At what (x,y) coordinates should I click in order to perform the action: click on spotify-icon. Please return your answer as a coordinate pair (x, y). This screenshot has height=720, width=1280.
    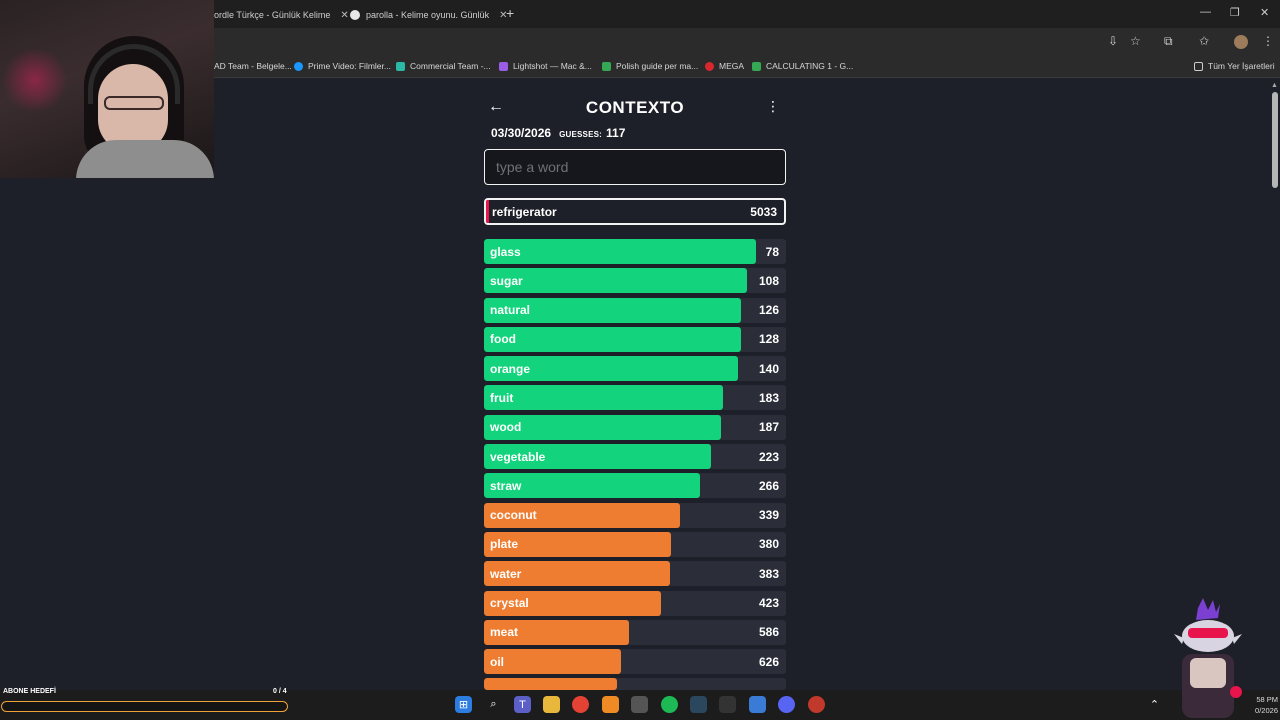
    Looking at the image, I should click on (669, 704).